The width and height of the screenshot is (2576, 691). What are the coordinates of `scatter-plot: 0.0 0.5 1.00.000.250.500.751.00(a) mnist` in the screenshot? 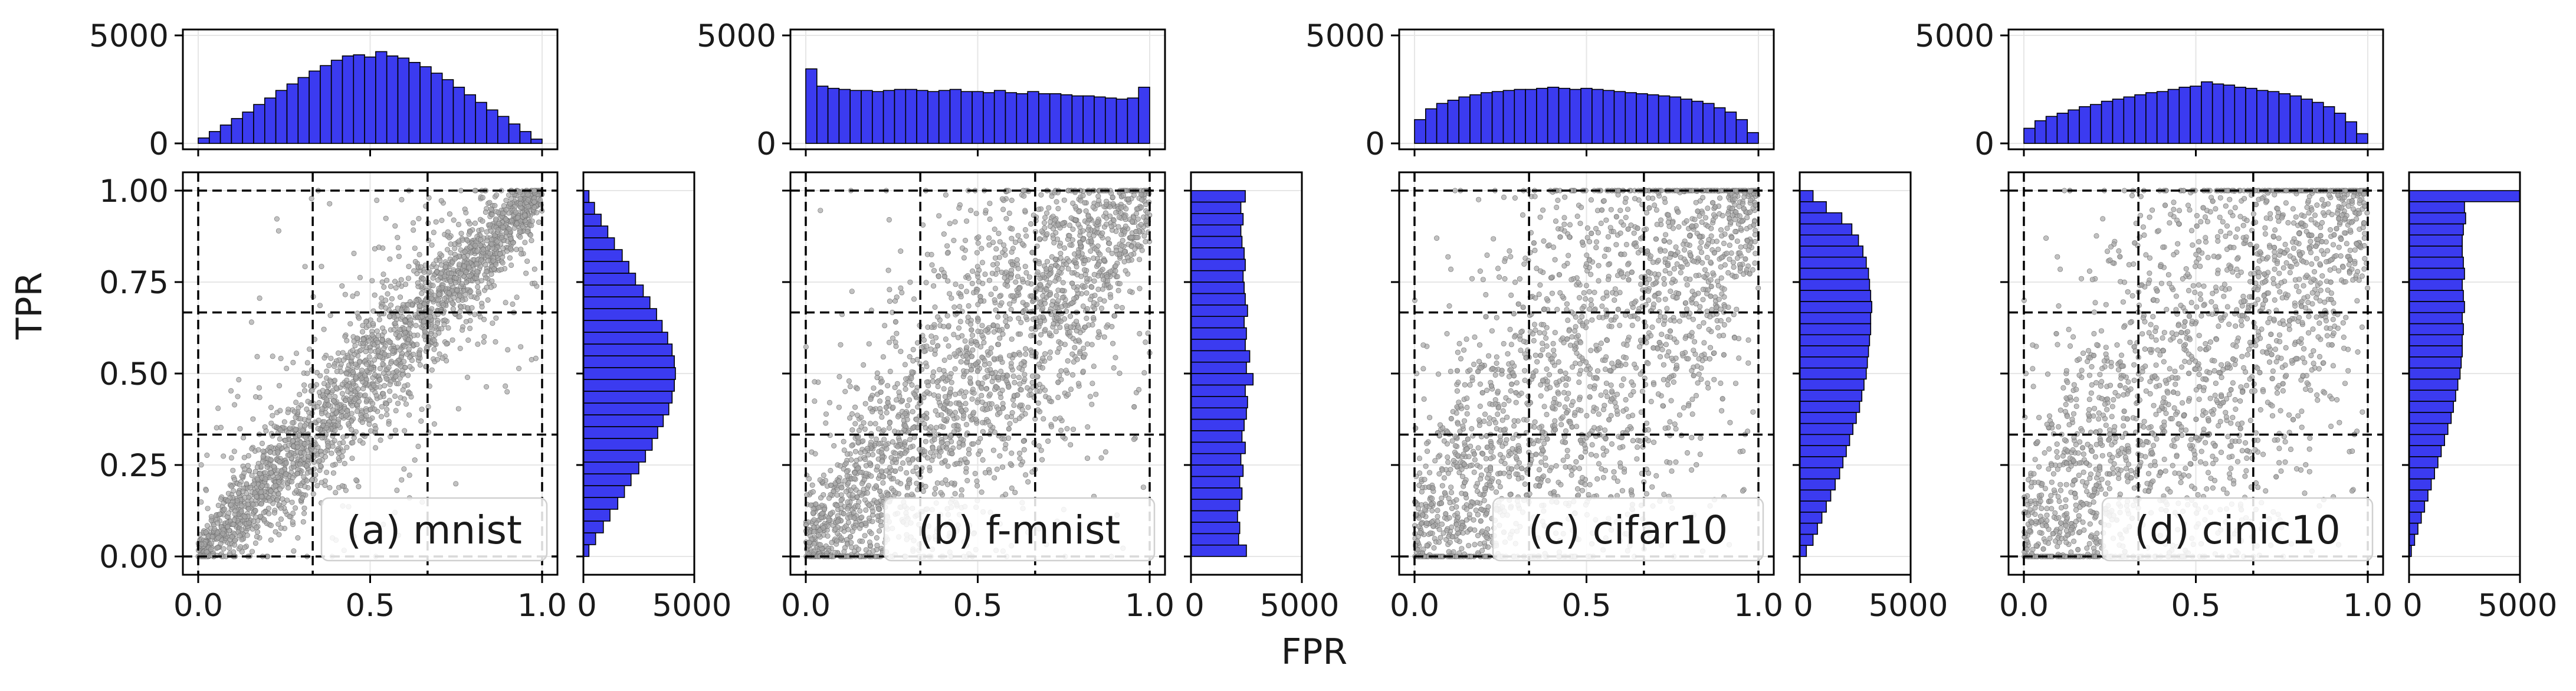 It's located at (333, 398).